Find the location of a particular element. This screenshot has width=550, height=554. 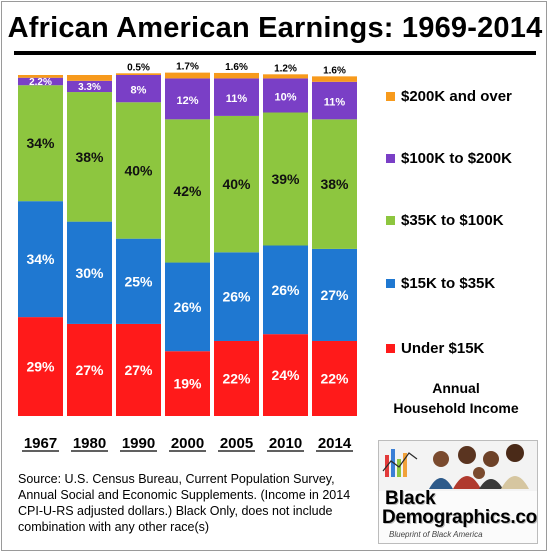

logo-people-icon is located at coordinates (458, 466).